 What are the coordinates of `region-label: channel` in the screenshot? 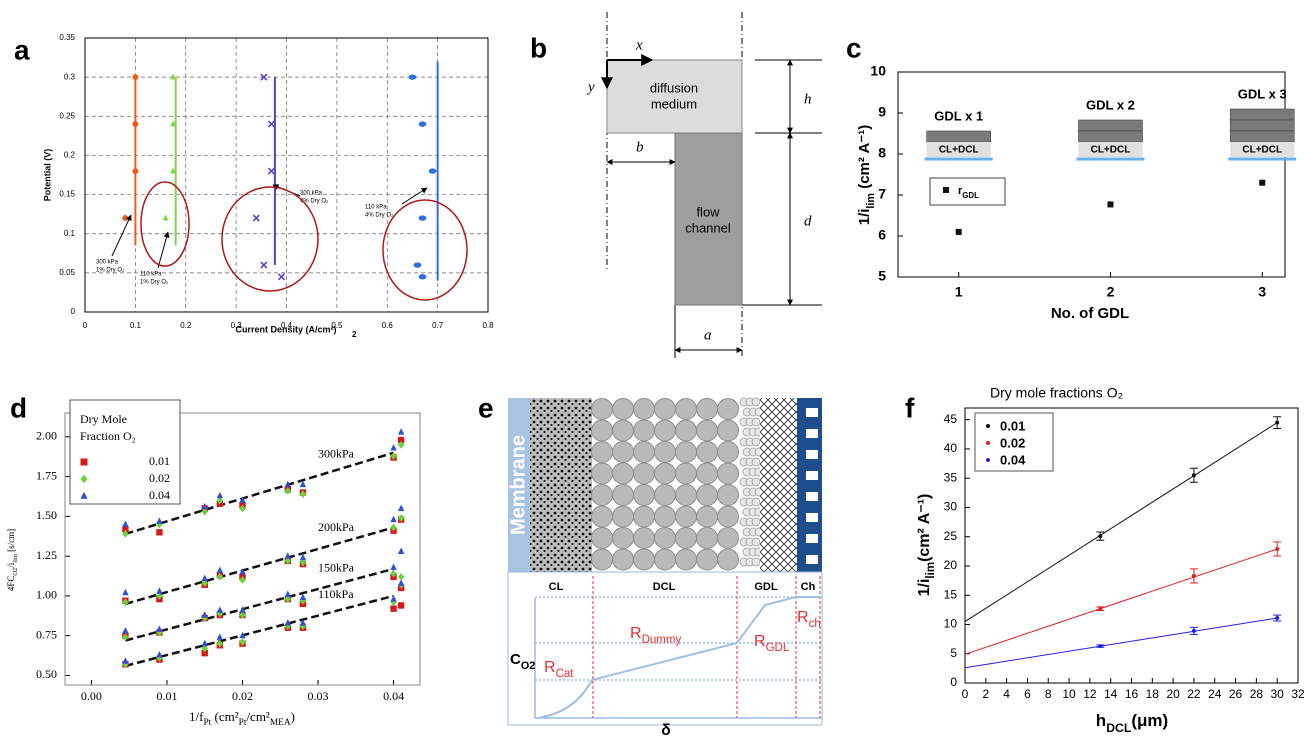 It's located at (708, 227).